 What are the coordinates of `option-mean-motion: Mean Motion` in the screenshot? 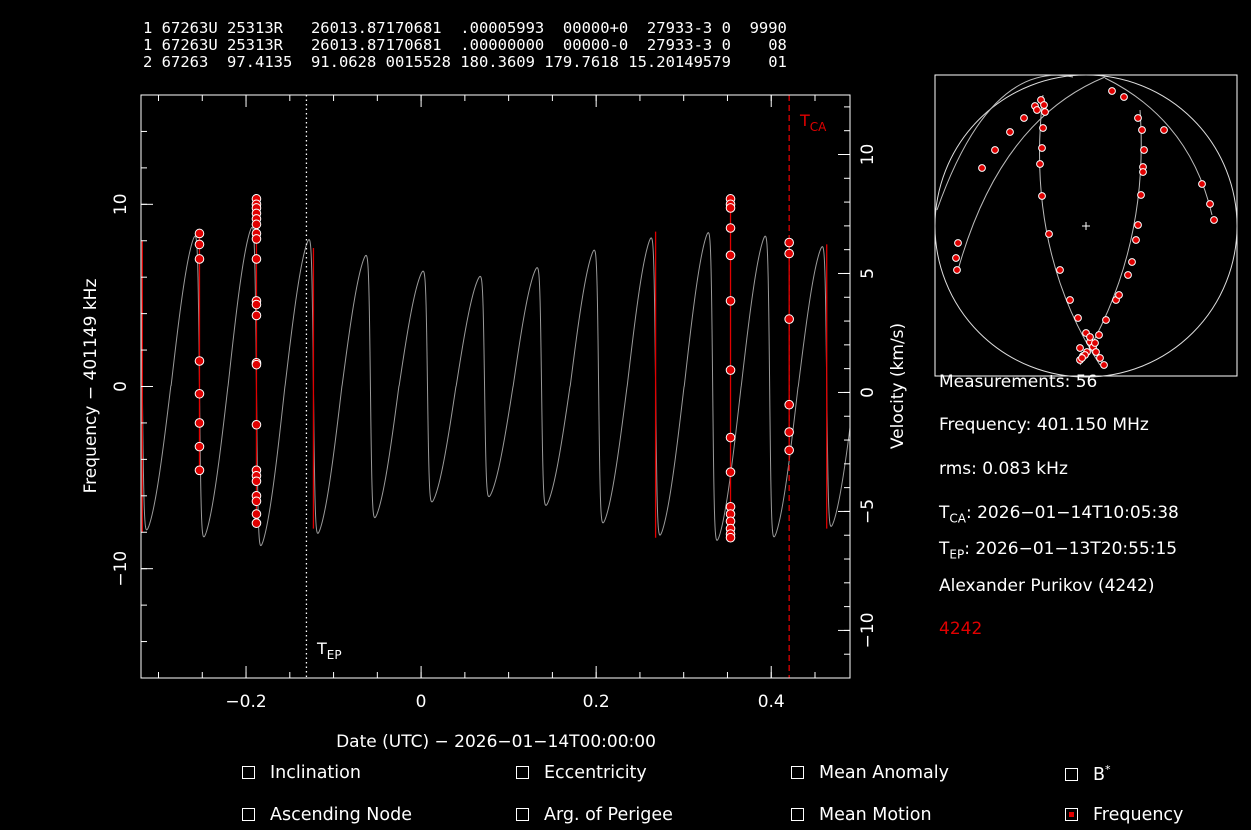 It's located at (861, 815).